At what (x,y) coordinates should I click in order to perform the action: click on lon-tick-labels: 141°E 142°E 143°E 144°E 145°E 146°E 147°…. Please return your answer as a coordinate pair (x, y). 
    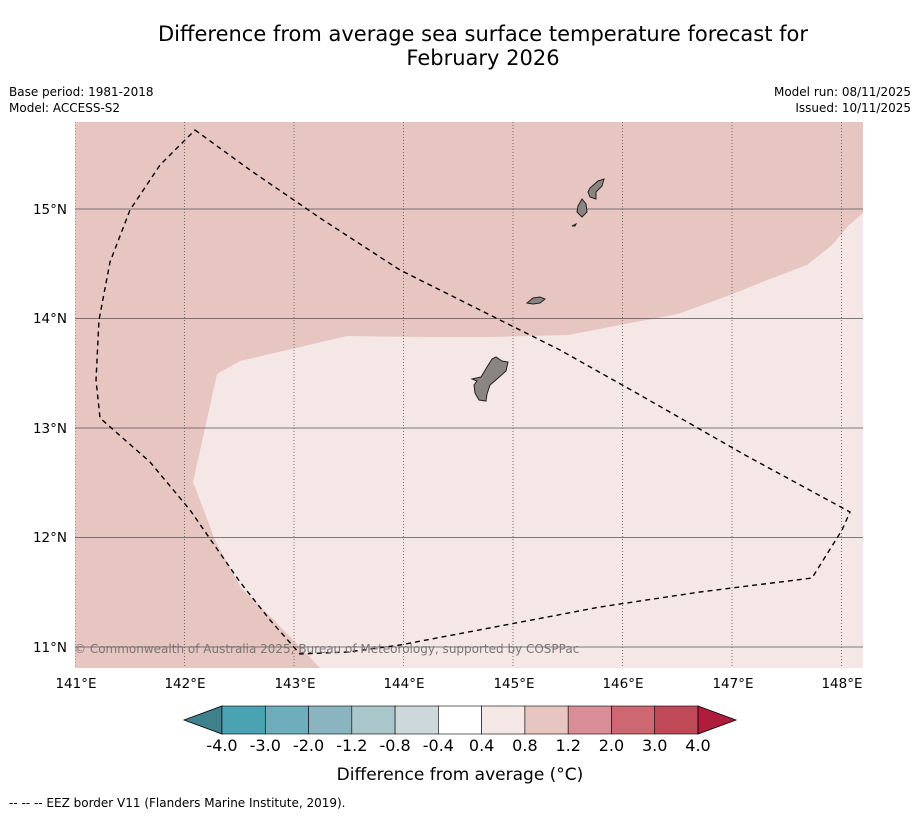
    Looking at the image, I should click on (458, 684).